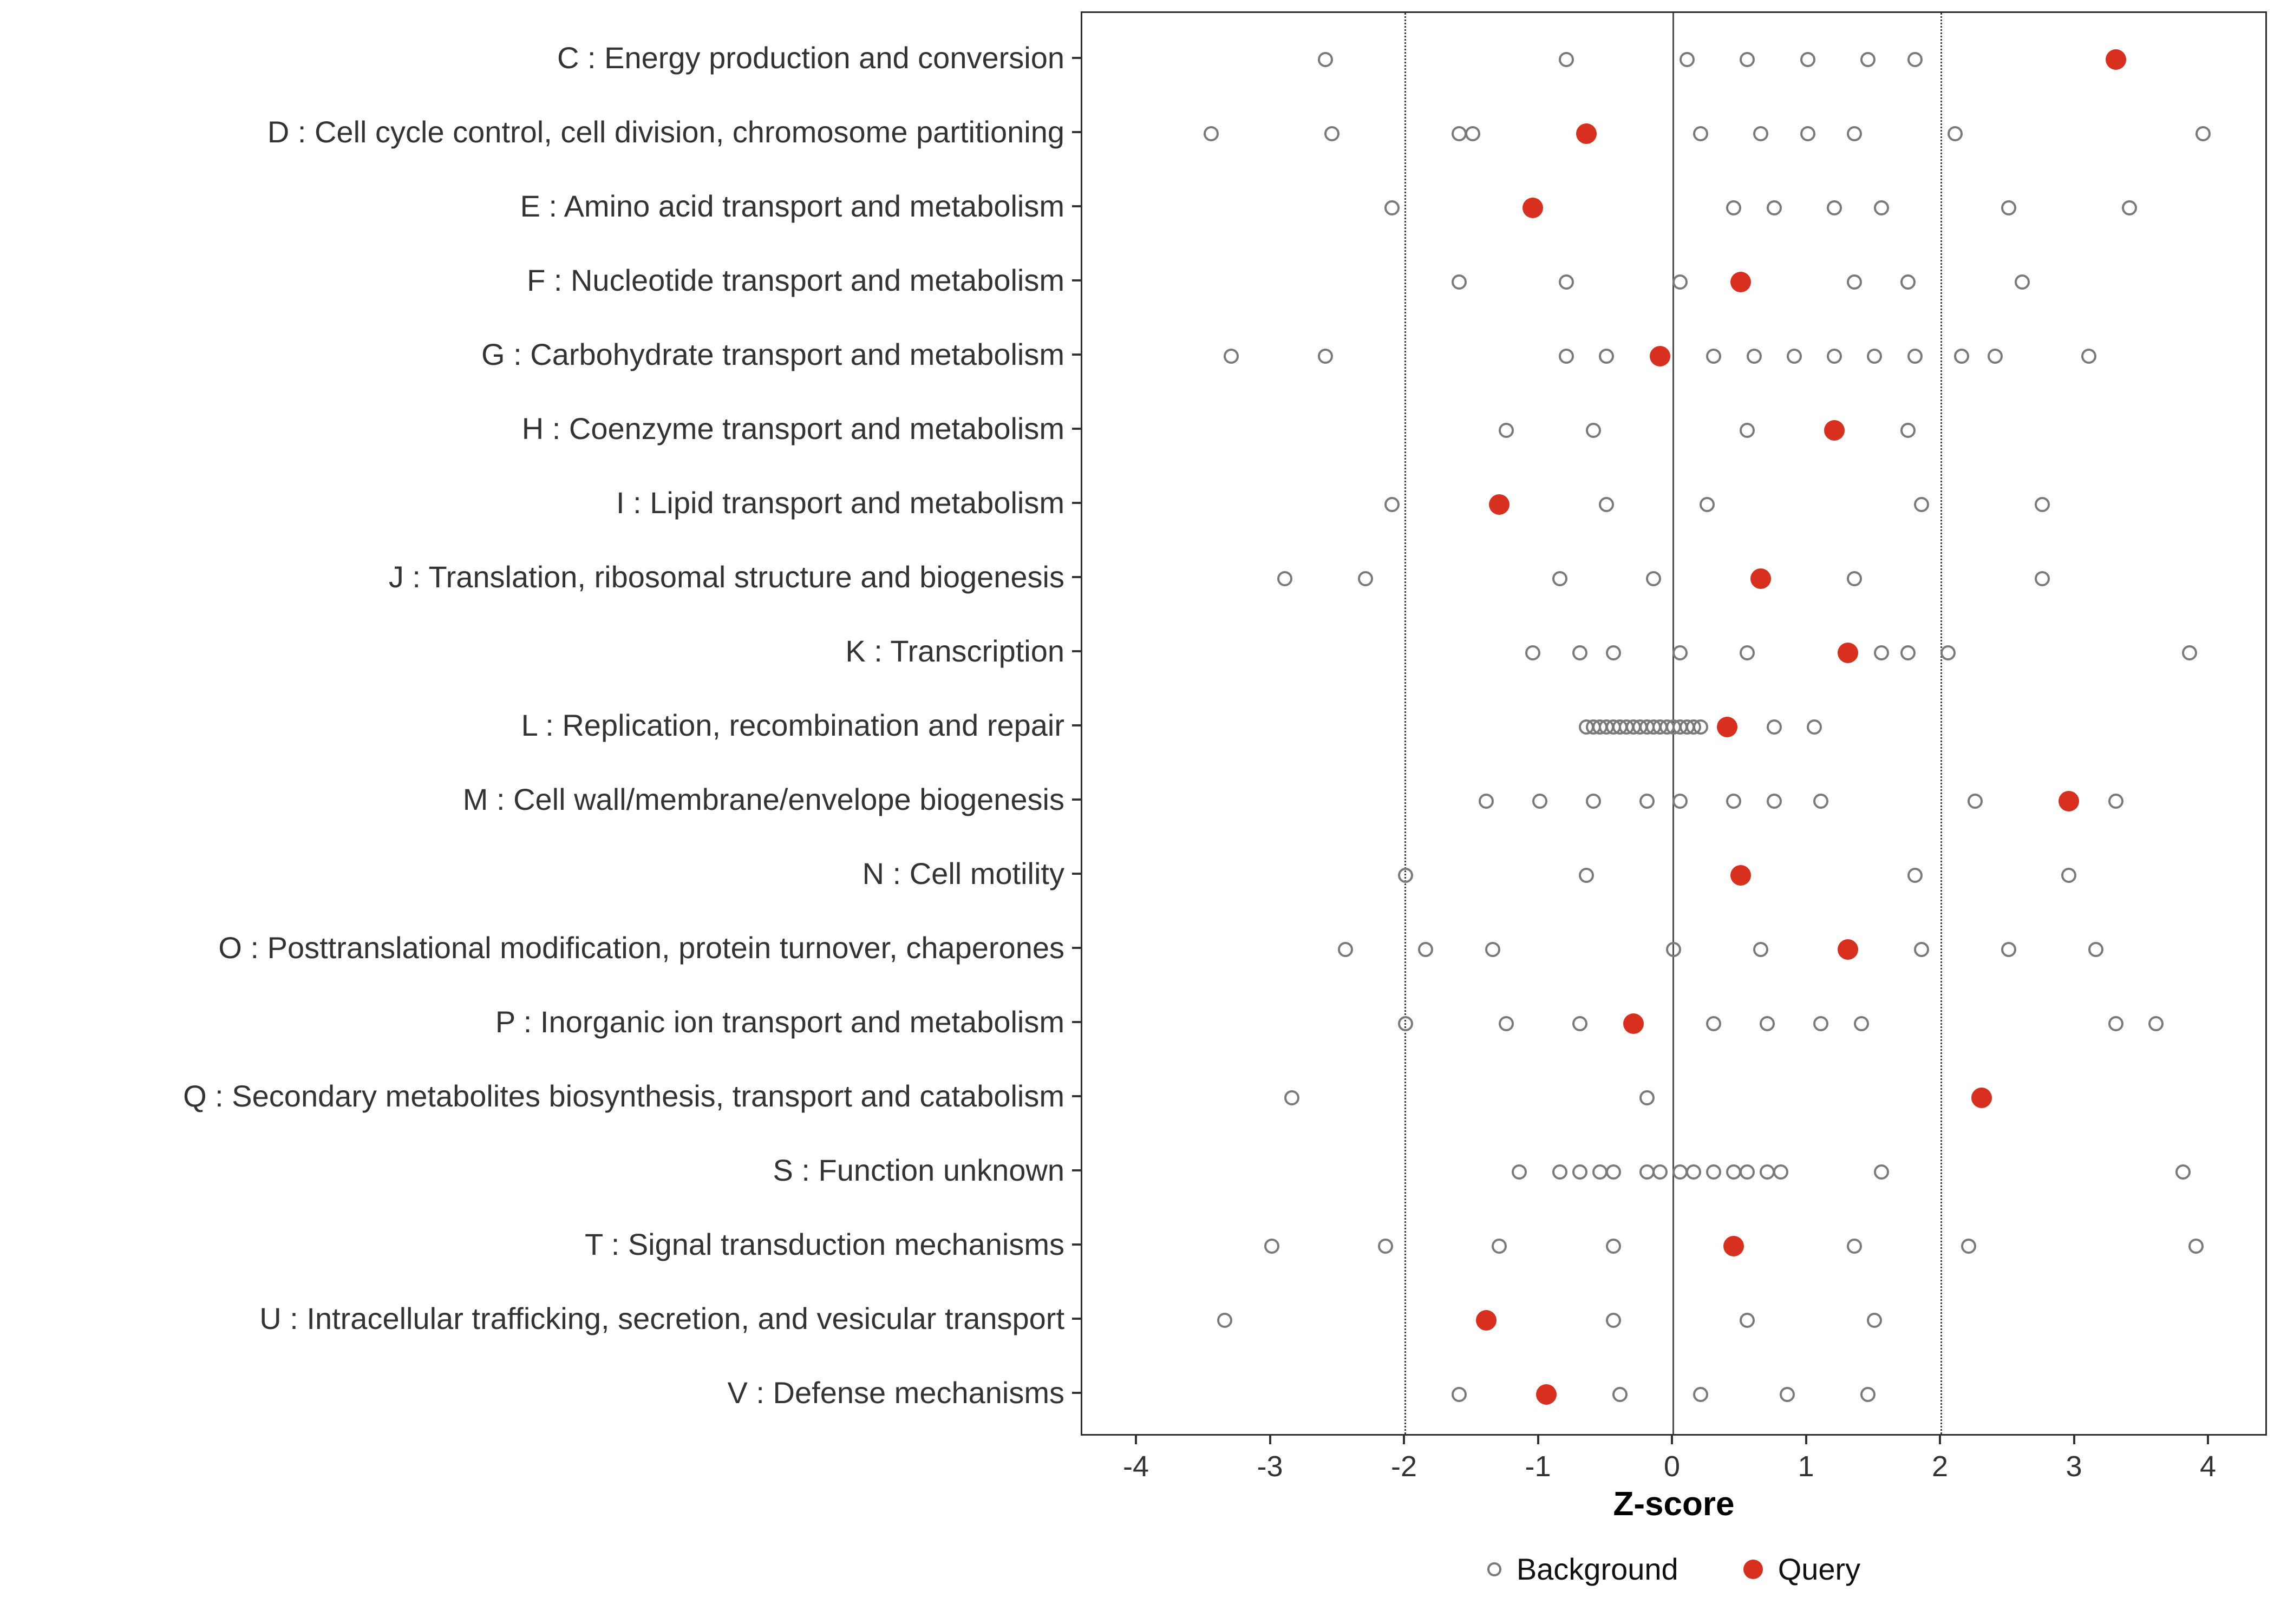 This screenshot has height=1624, width=2274. What do you see at coordinates (1405, 723) in the screenshot?
I see `dotted-reference-line` at bounding box center [1405, 723].